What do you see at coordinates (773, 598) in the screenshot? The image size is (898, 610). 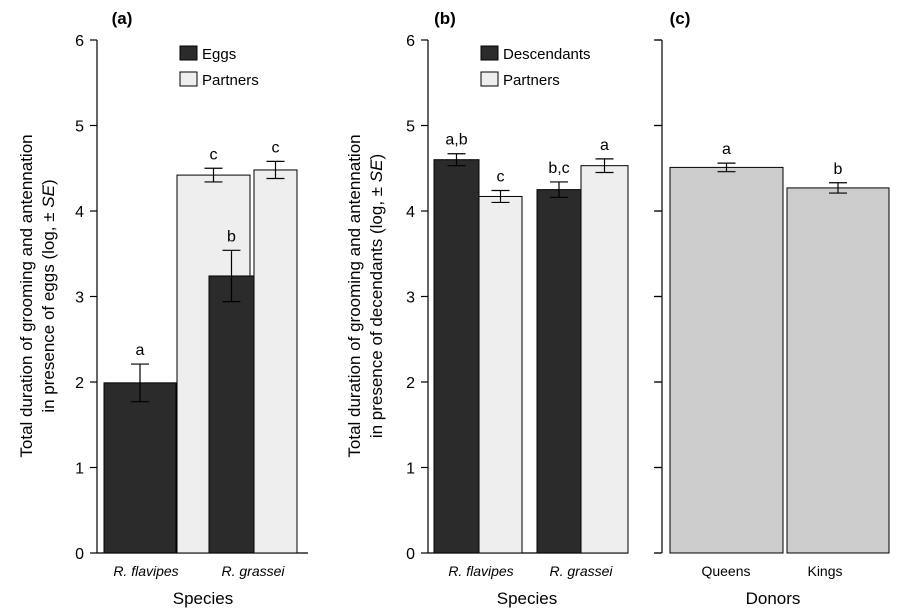 I see `x-axis-title: Donors` at bounding box center [773, 598].